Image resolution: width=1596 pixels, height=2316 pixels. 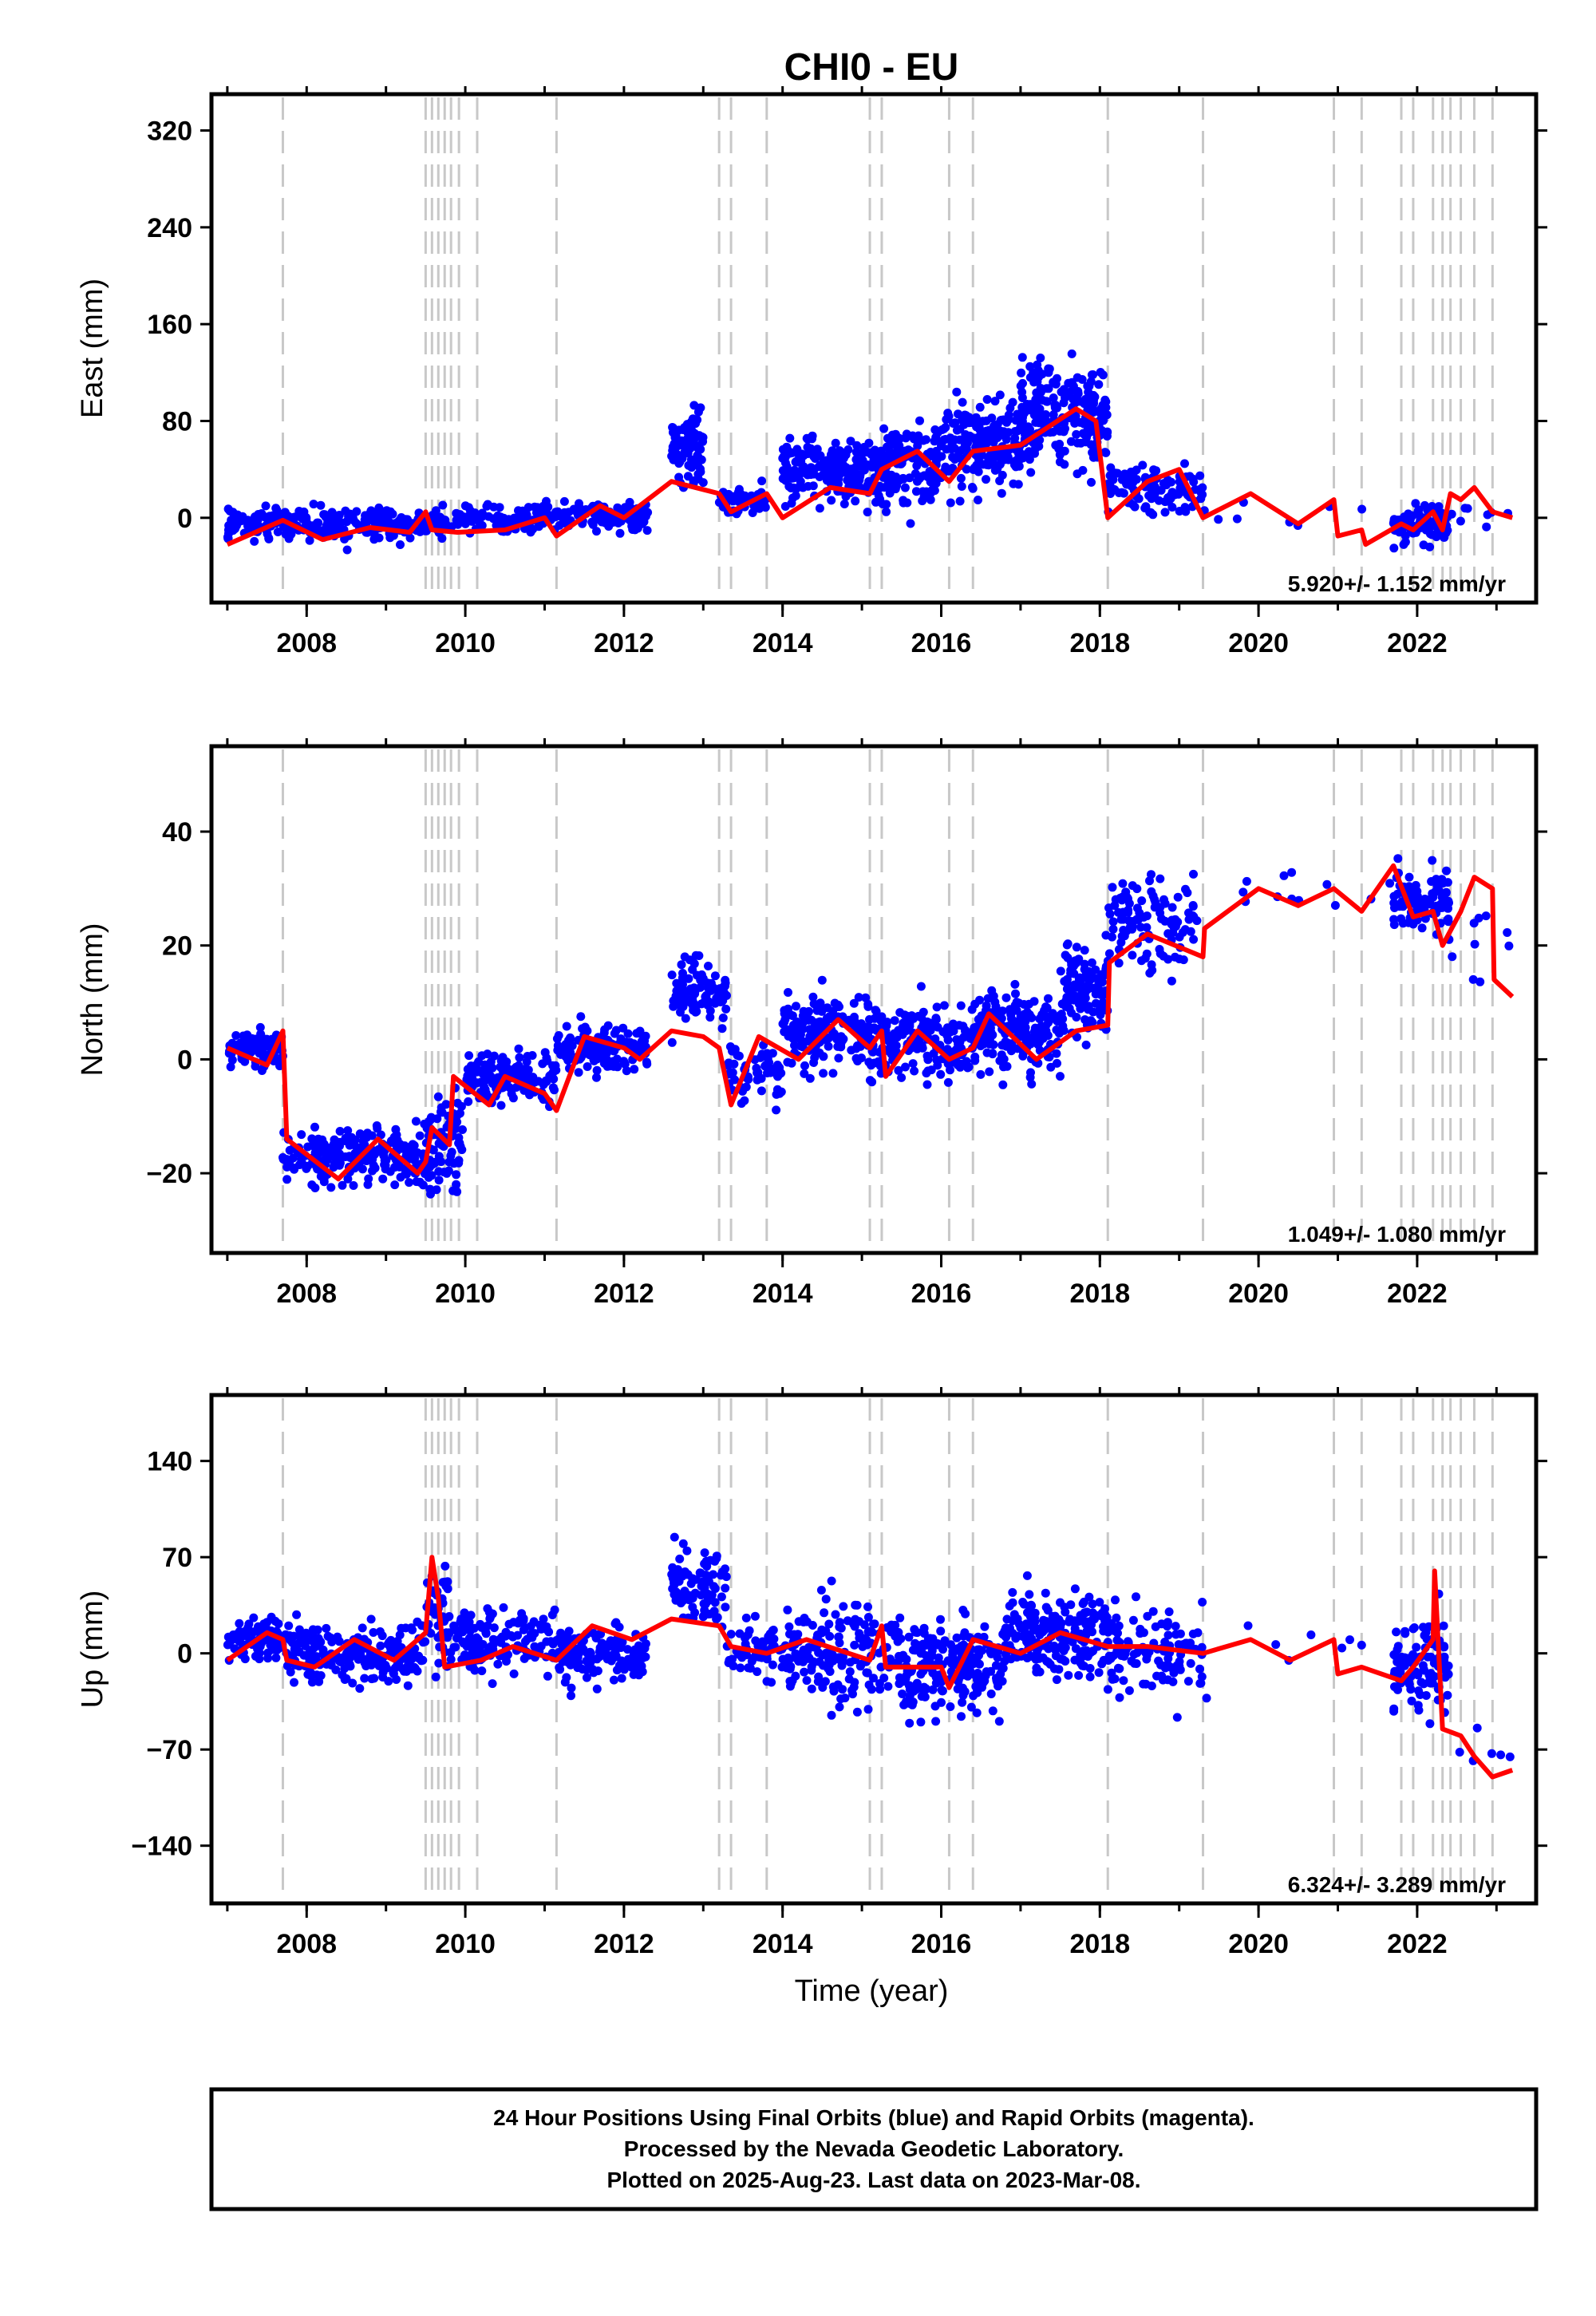 What do you see at coordinates (871, 67) in the screenshot?
I see `chart-title: CHI0 - EU` at bounding box center [871, 67].